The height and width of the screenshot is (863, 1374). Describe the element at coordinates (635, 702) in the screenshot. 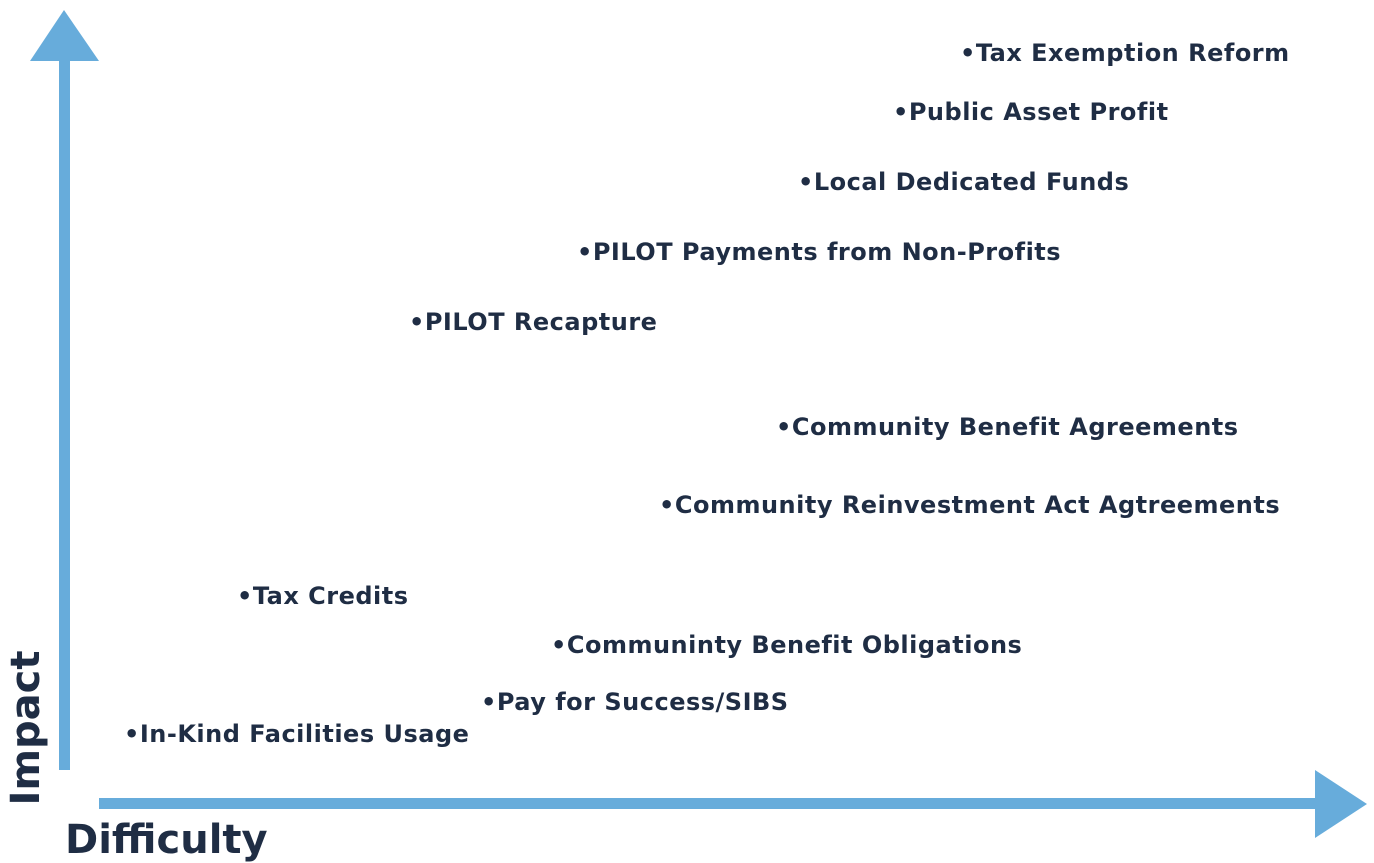

I see `item-label: •Pay for Success/SIBS` at that location.